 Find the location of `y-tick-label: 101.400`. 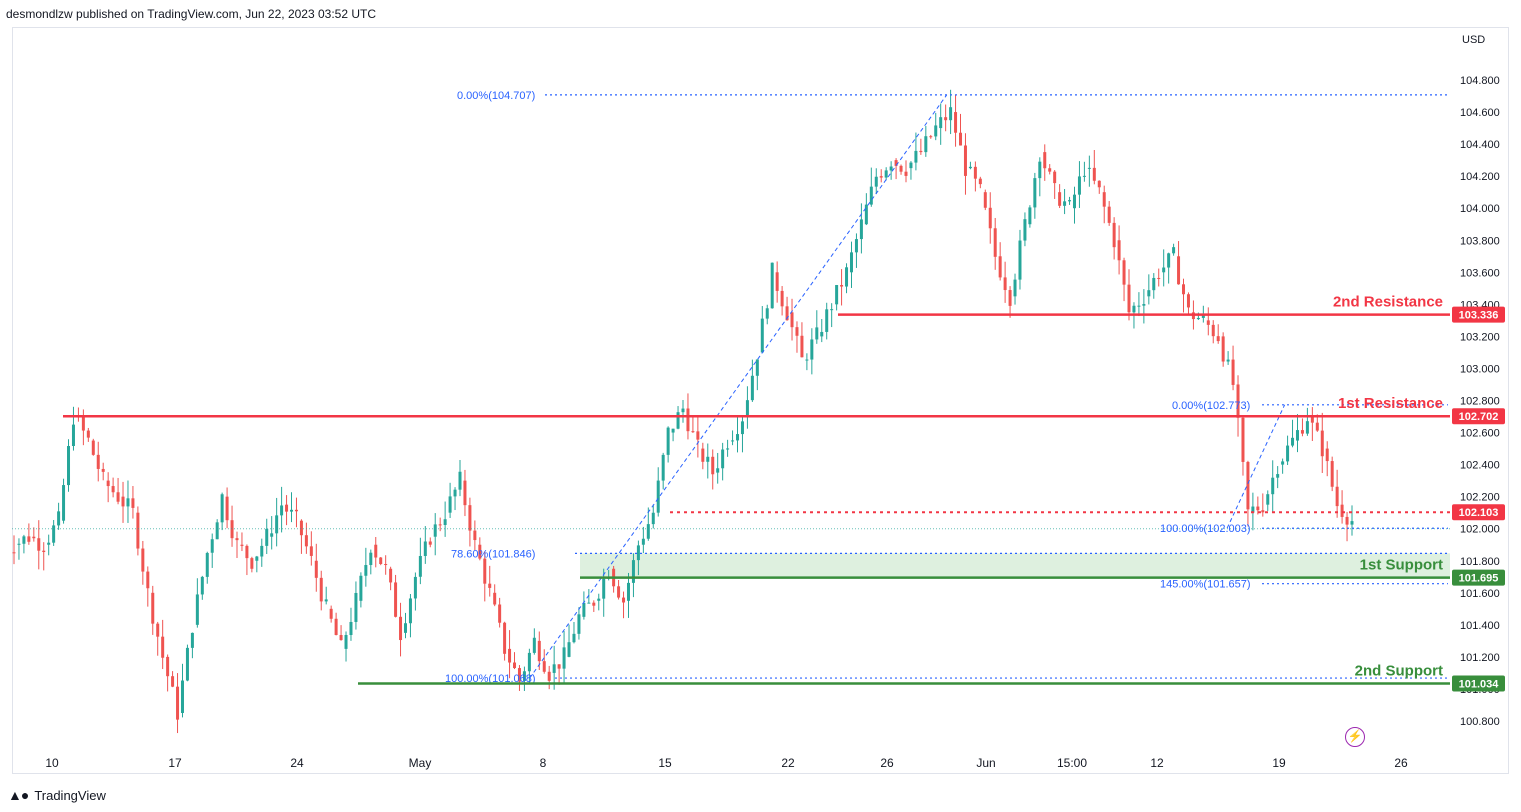

y-tick-label: 101.400 is located at coordinates (1480, 626).